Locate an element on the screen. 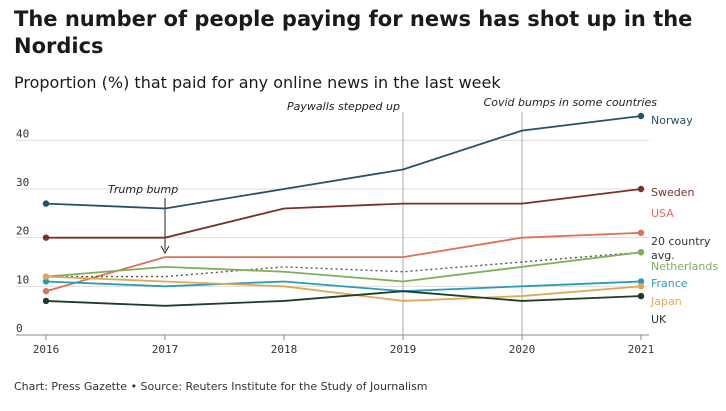 The image size is (726, 411). series-label-2: USA is located at coordinates (662, 213).